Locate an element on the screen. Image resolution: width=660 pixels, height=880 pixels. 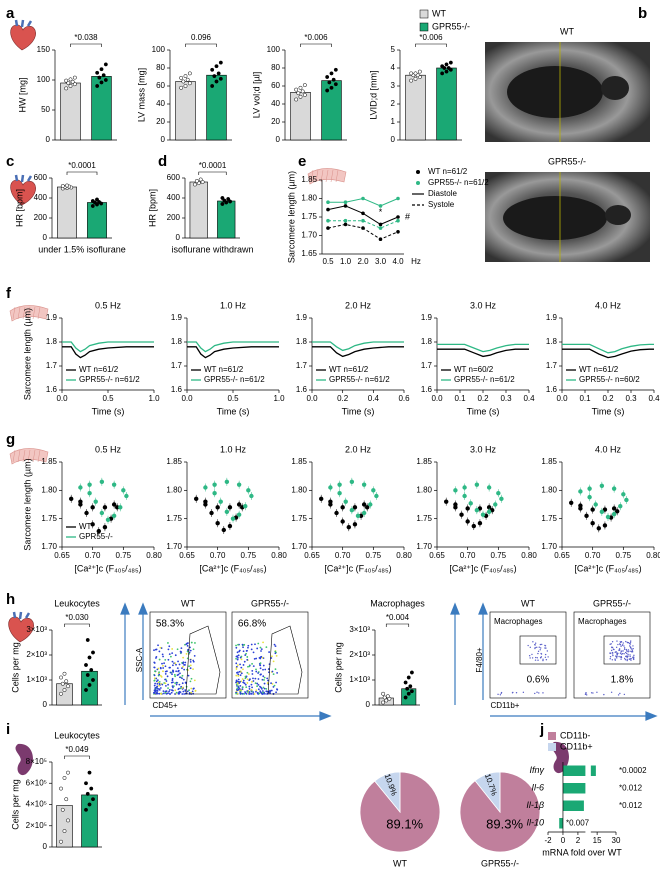
y-tick-label: 8×10⁵ is located at coordinates (36, 761).